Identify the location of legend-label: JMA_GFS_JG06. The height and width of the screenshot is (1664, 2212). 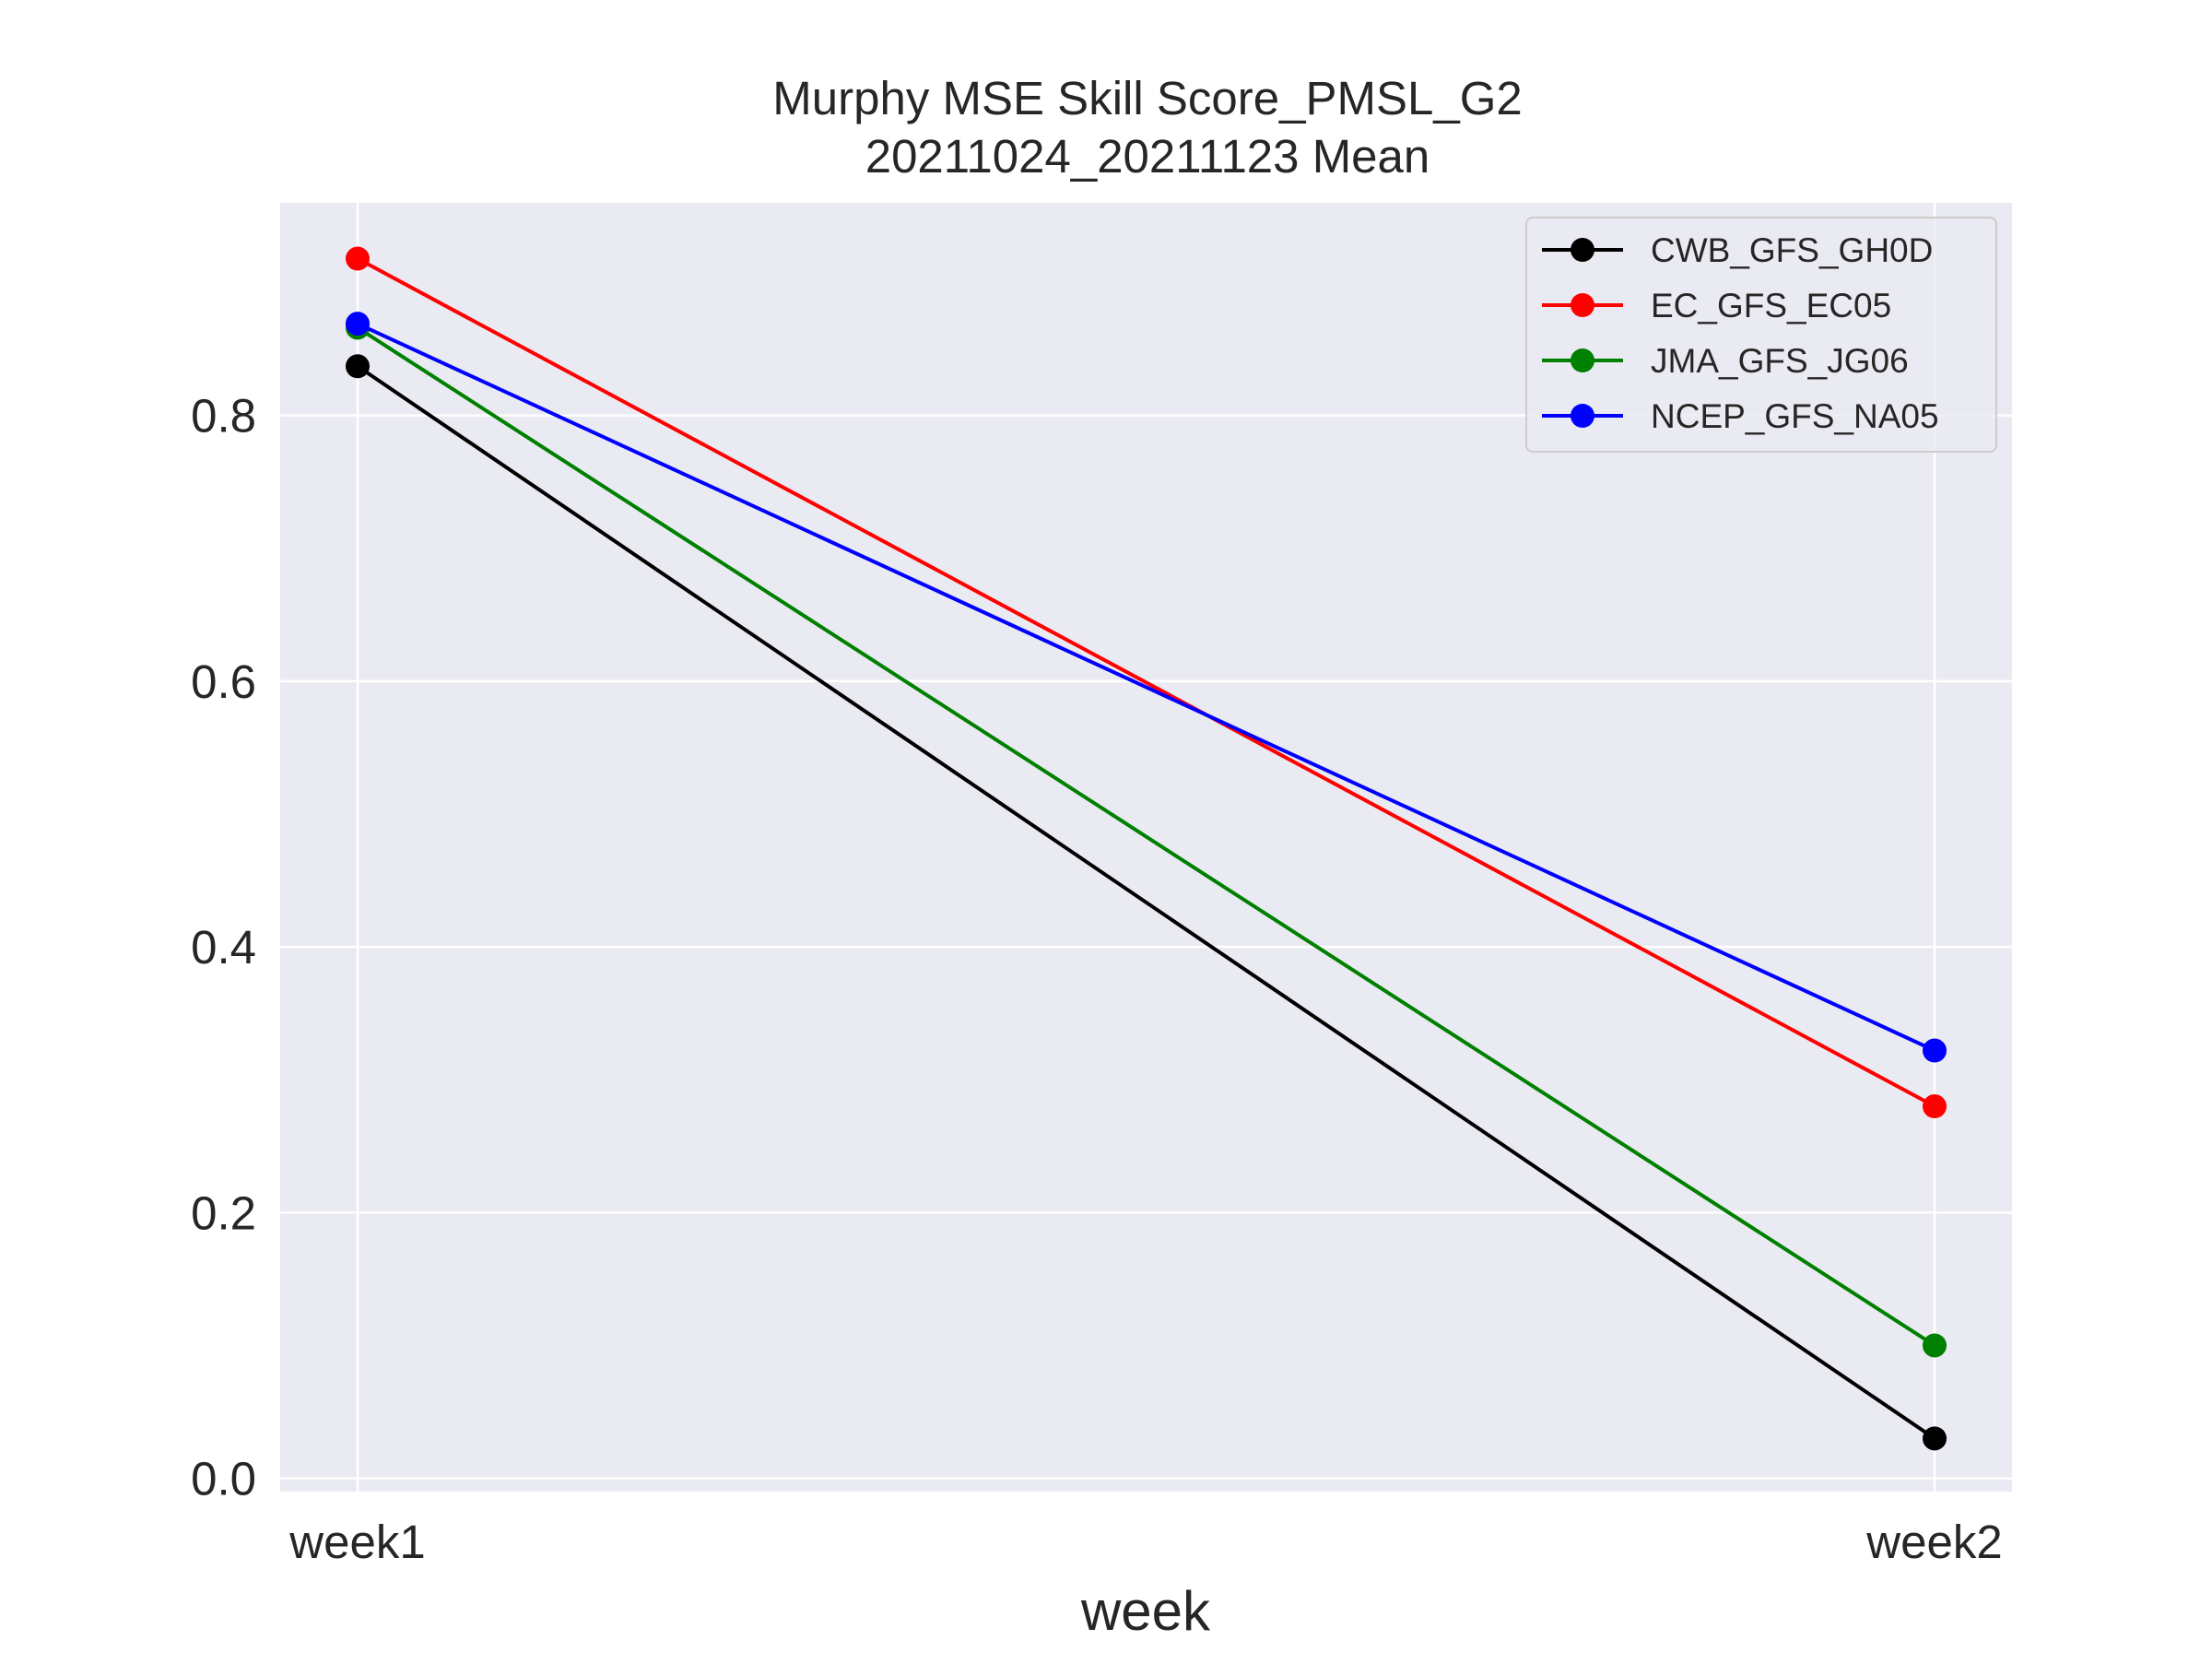
(1780, 361).